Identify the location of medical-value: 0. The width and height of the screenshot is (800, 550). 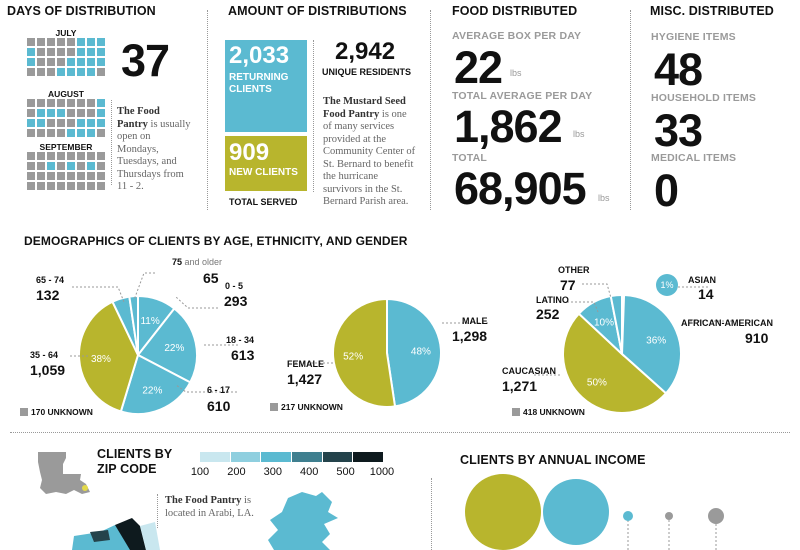
(666, 190).